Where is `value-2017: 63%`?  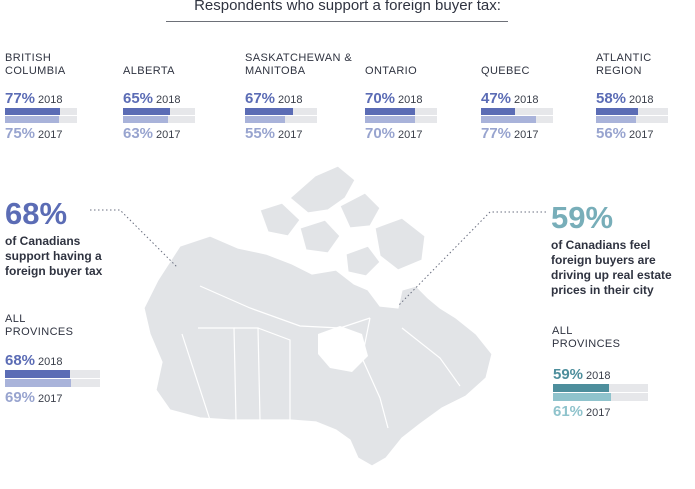
value-2017: 63% is located at coordinates (138, 133).